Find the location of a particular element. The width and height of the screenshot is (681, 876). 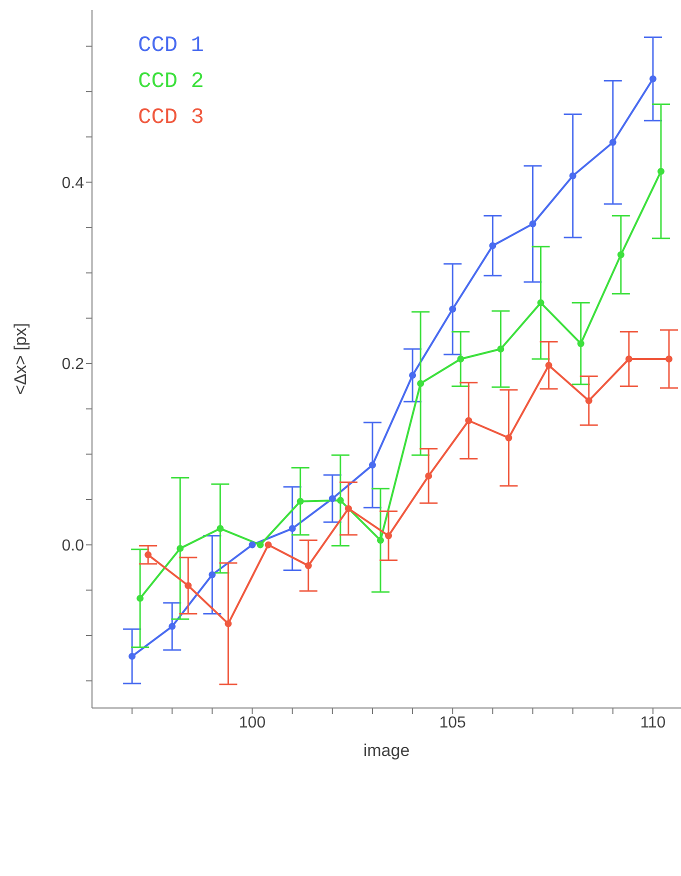

text: CCD 2 is located at coordinates (171, 82).